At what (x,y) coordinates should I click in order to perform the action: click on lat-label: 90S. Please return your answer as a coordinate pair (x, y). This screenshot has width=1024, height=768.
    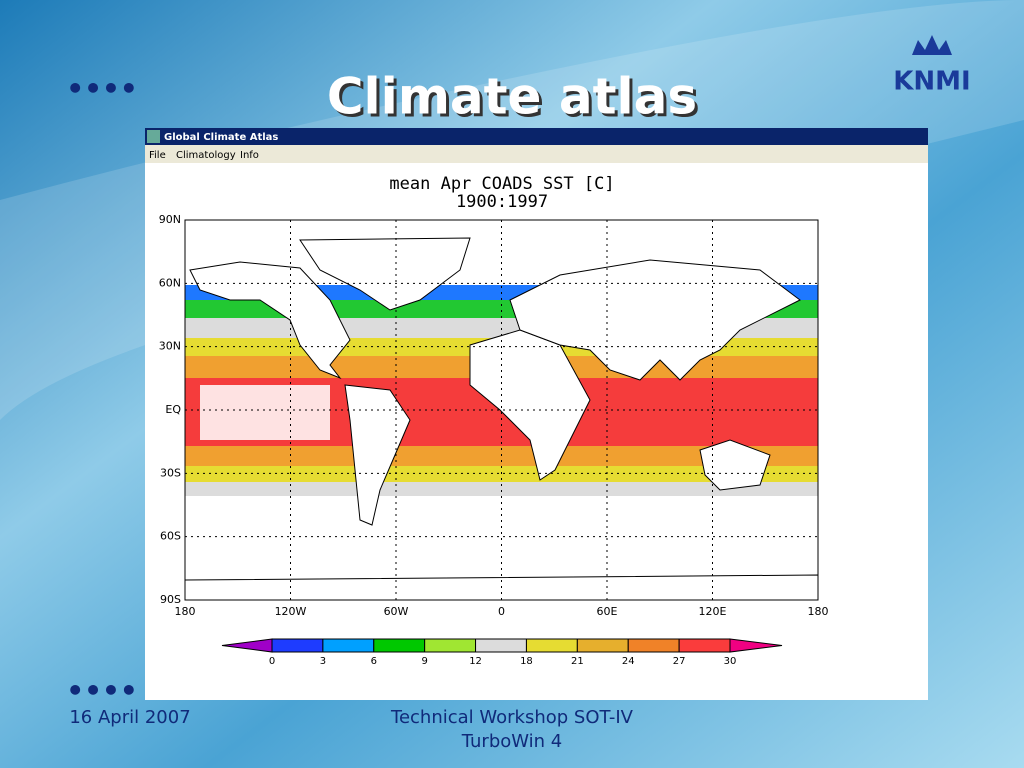
    Looking at the image, I should click on (170, 599).